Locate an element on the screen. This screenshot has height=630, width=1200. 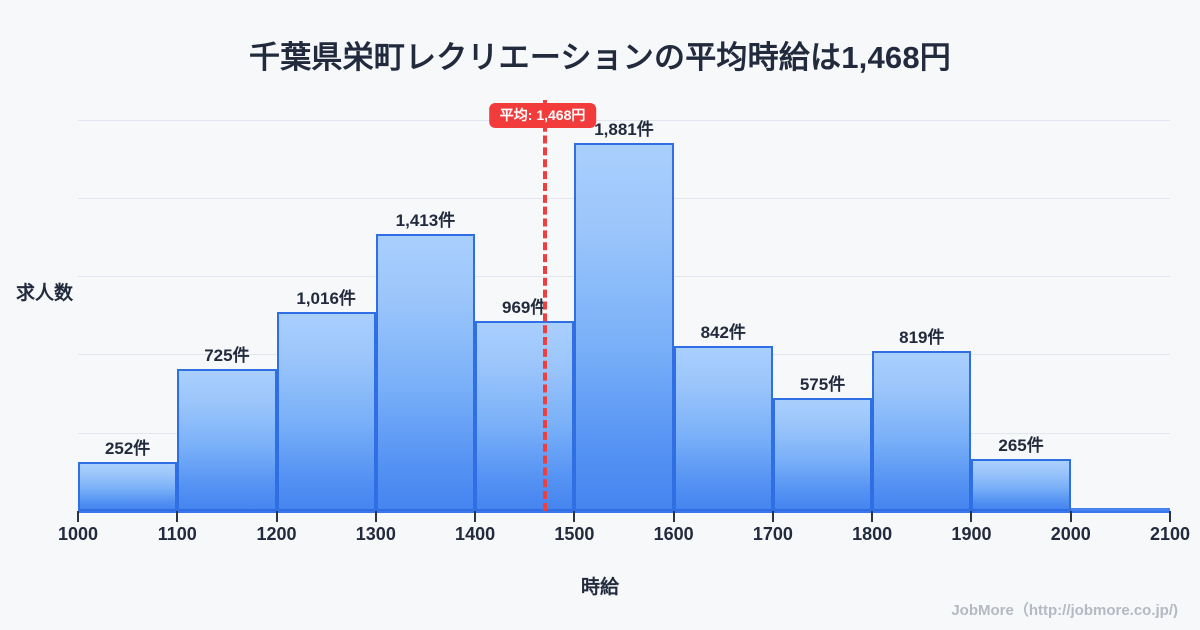
bar-value-label: 819件 is located at coordinates (922, 337).